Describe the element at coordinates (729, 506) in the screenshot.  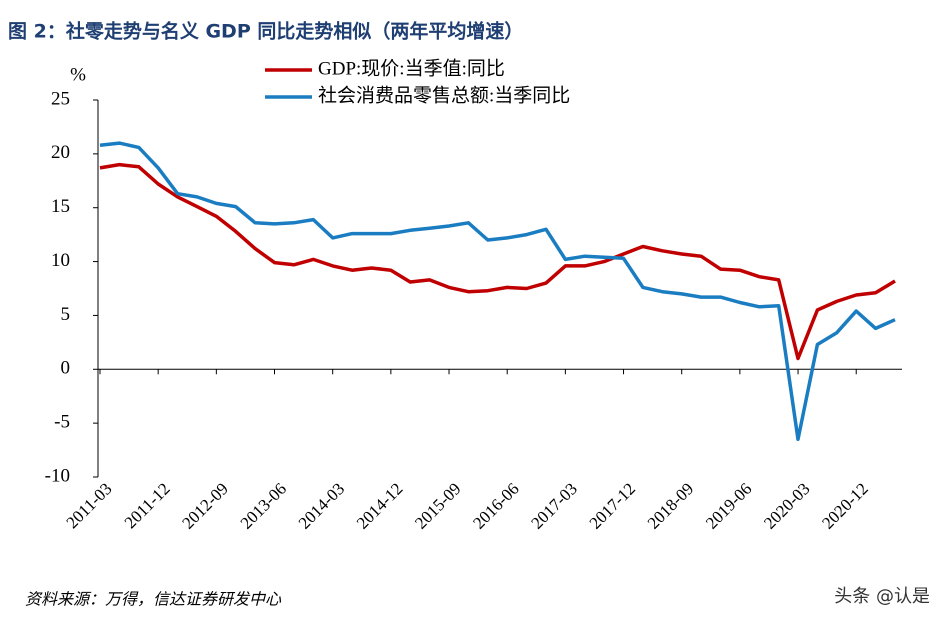
I see `x-tick-label: 2019-06` at that location.